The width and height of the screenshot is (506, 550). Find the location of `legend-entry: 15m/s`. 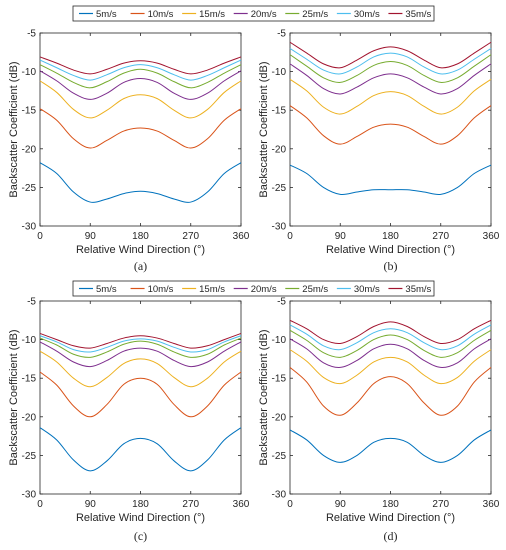

legend-entry: 15m/s is located at coordinates (212, 14).